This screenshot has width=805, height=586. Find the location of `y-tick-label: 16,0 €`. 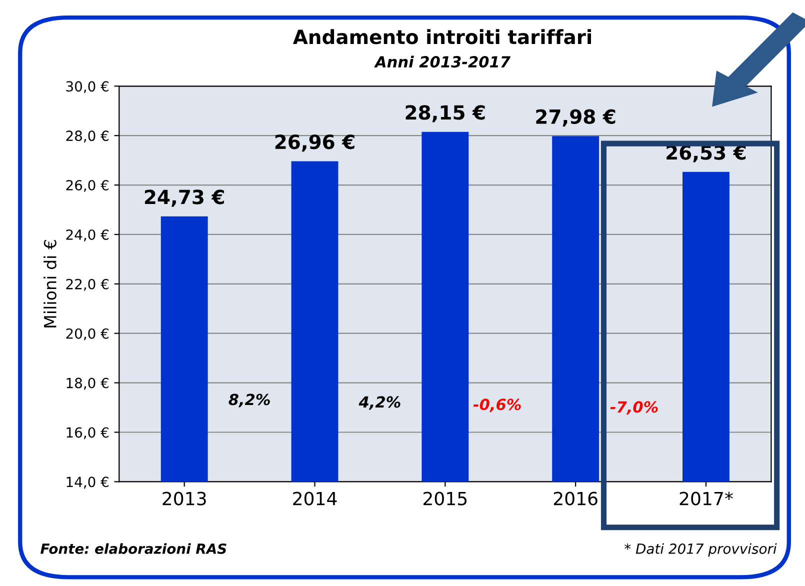

y-tick-label: 16,0 € is located at coordinates (87, 433).